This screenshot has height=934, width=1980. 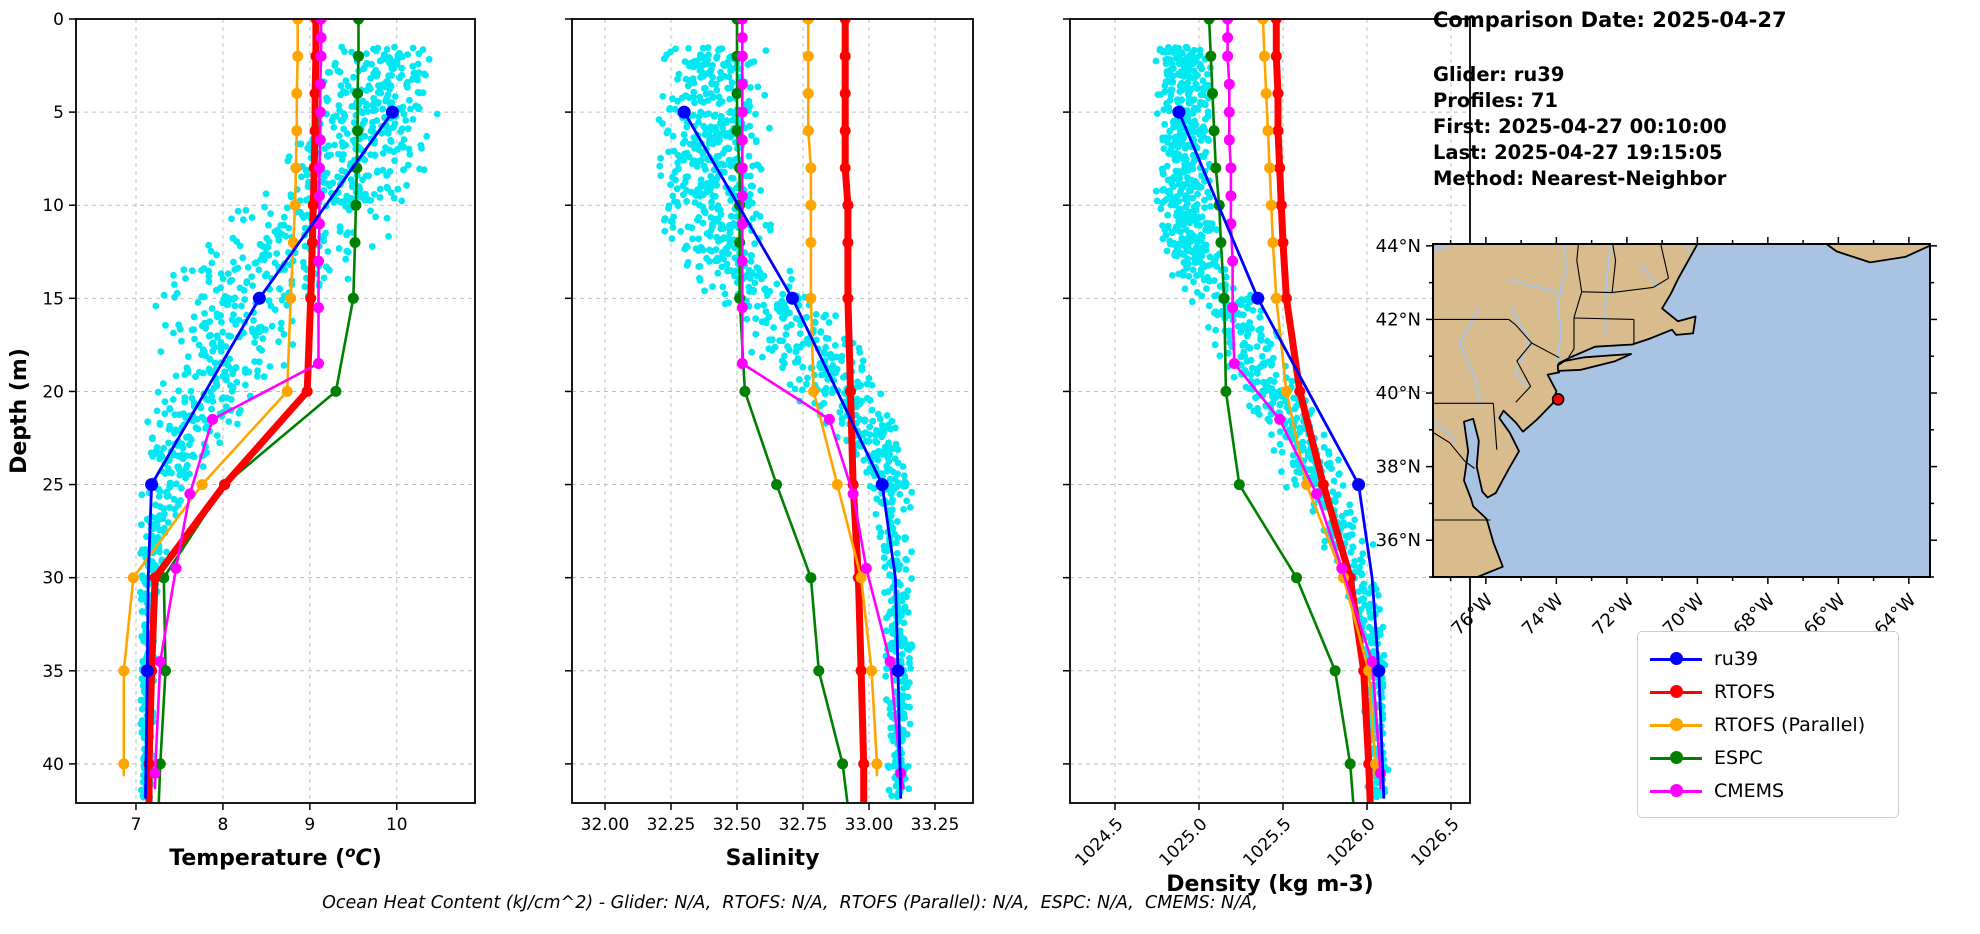 I want to click on salinity-line-rtofs-parallel-, so click(x=842, y=398).